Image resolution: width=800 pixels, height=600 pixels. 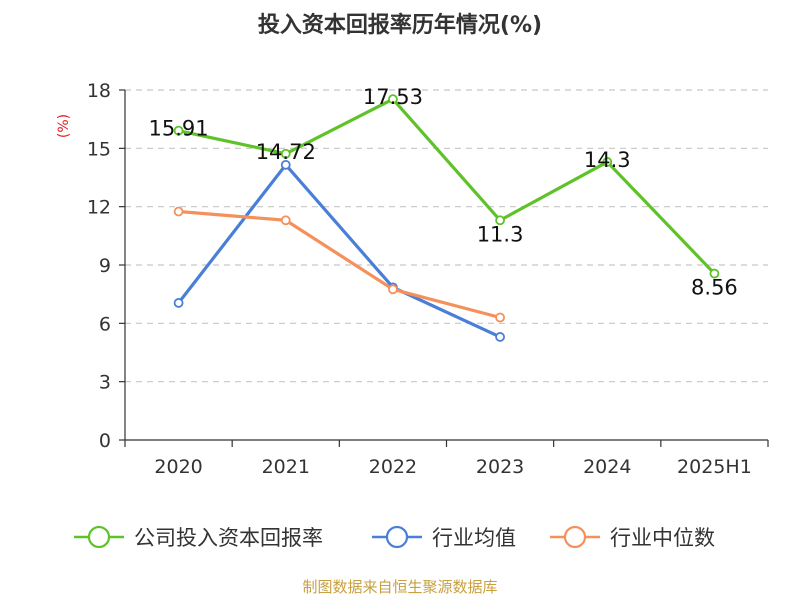 I want to click on y-tick-label-9: 9, so click(x=105, y=266).